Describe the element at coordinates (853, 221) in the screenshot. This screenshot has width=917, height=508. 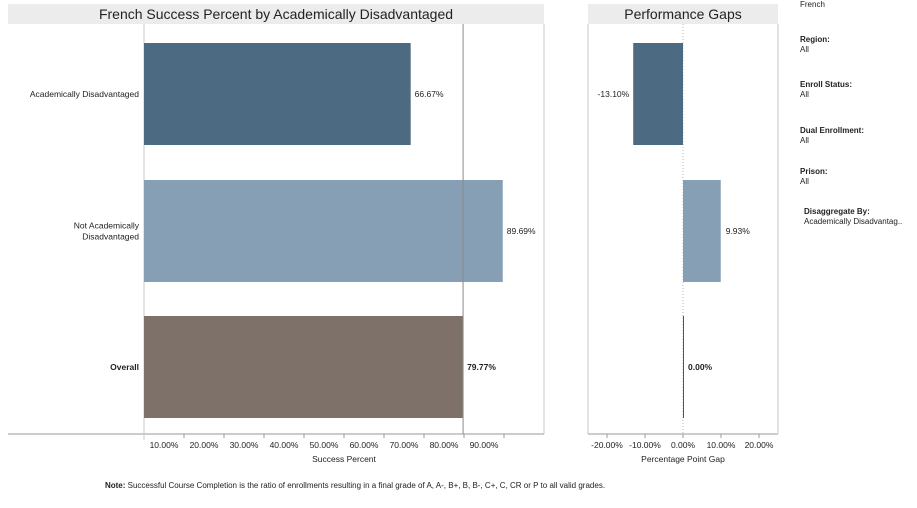
I see `filter-value: Academically Disadvantag..` at that location.